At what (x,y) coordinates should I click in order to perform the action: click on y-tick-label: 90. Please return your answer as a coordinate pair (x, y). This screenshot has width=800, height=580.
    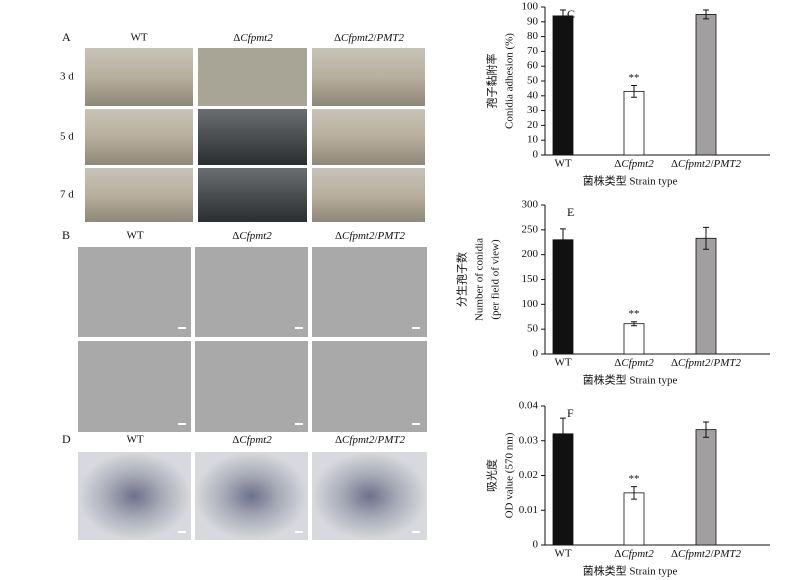
    Looking at the image, I should click on (533, 21).